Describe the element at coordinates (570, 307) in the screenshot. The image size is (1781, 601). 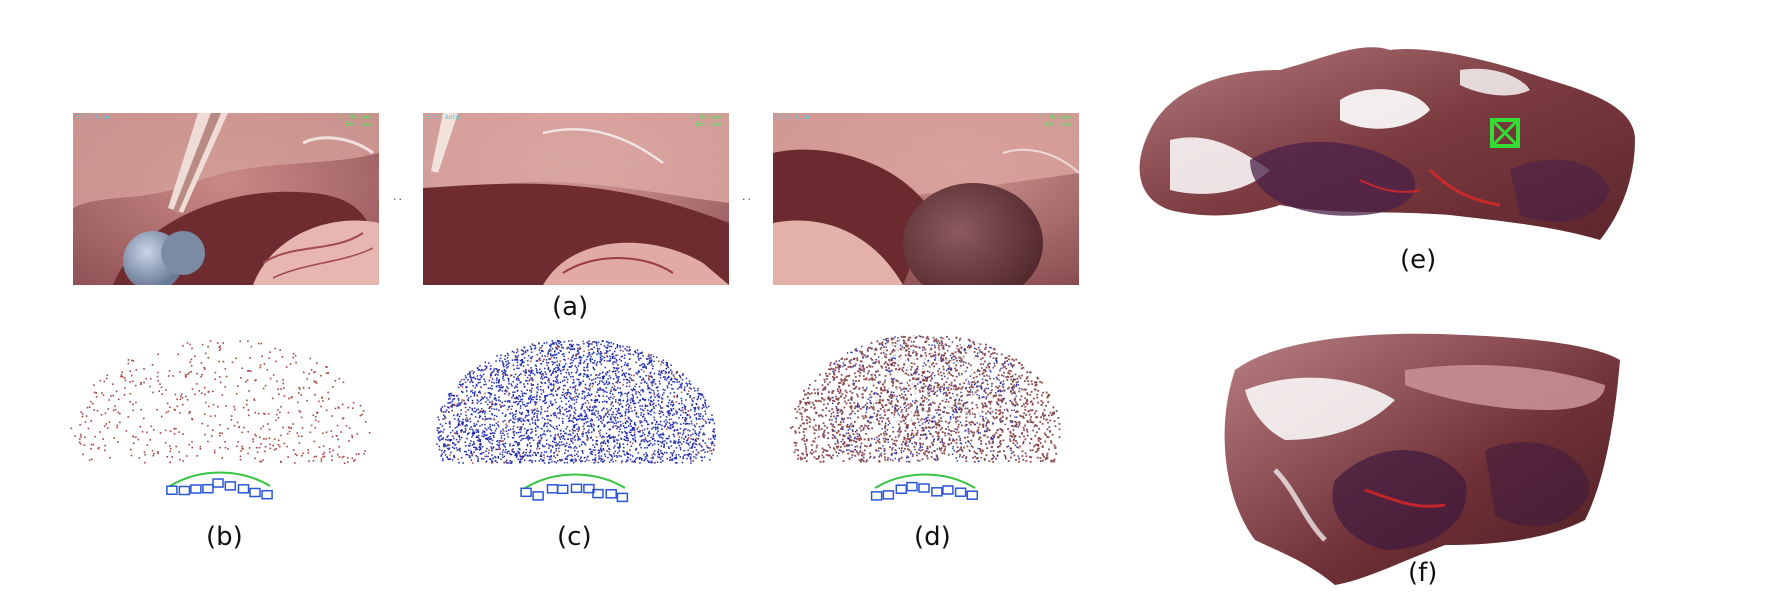
I see `caption-a: (a)` at that location.